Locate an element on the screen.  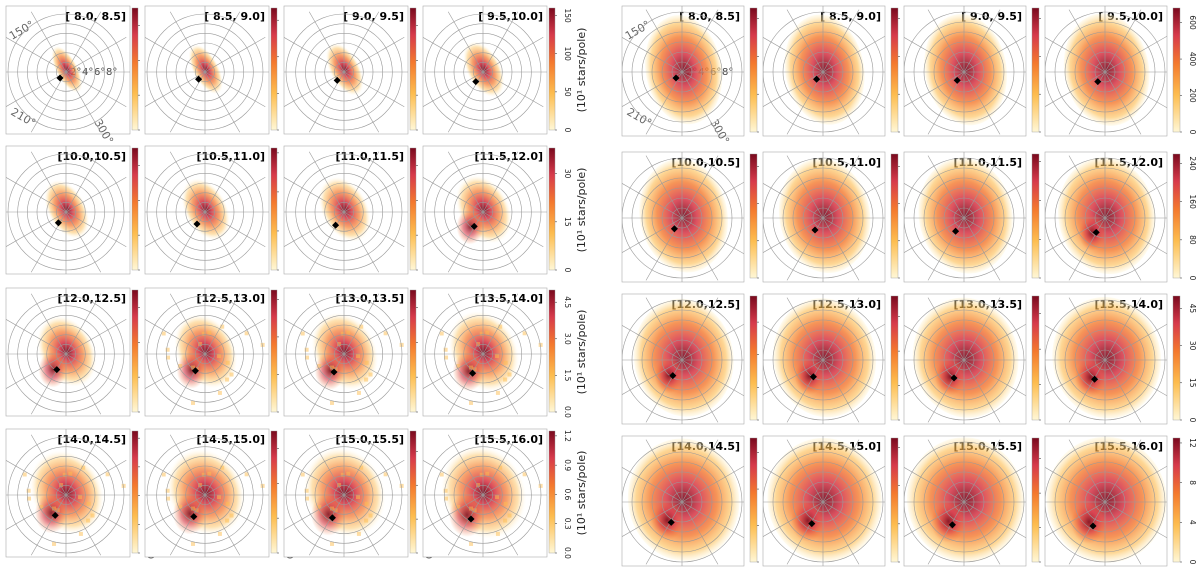
colorbar-tick-label: 50 is located at coordinates (567, 92).